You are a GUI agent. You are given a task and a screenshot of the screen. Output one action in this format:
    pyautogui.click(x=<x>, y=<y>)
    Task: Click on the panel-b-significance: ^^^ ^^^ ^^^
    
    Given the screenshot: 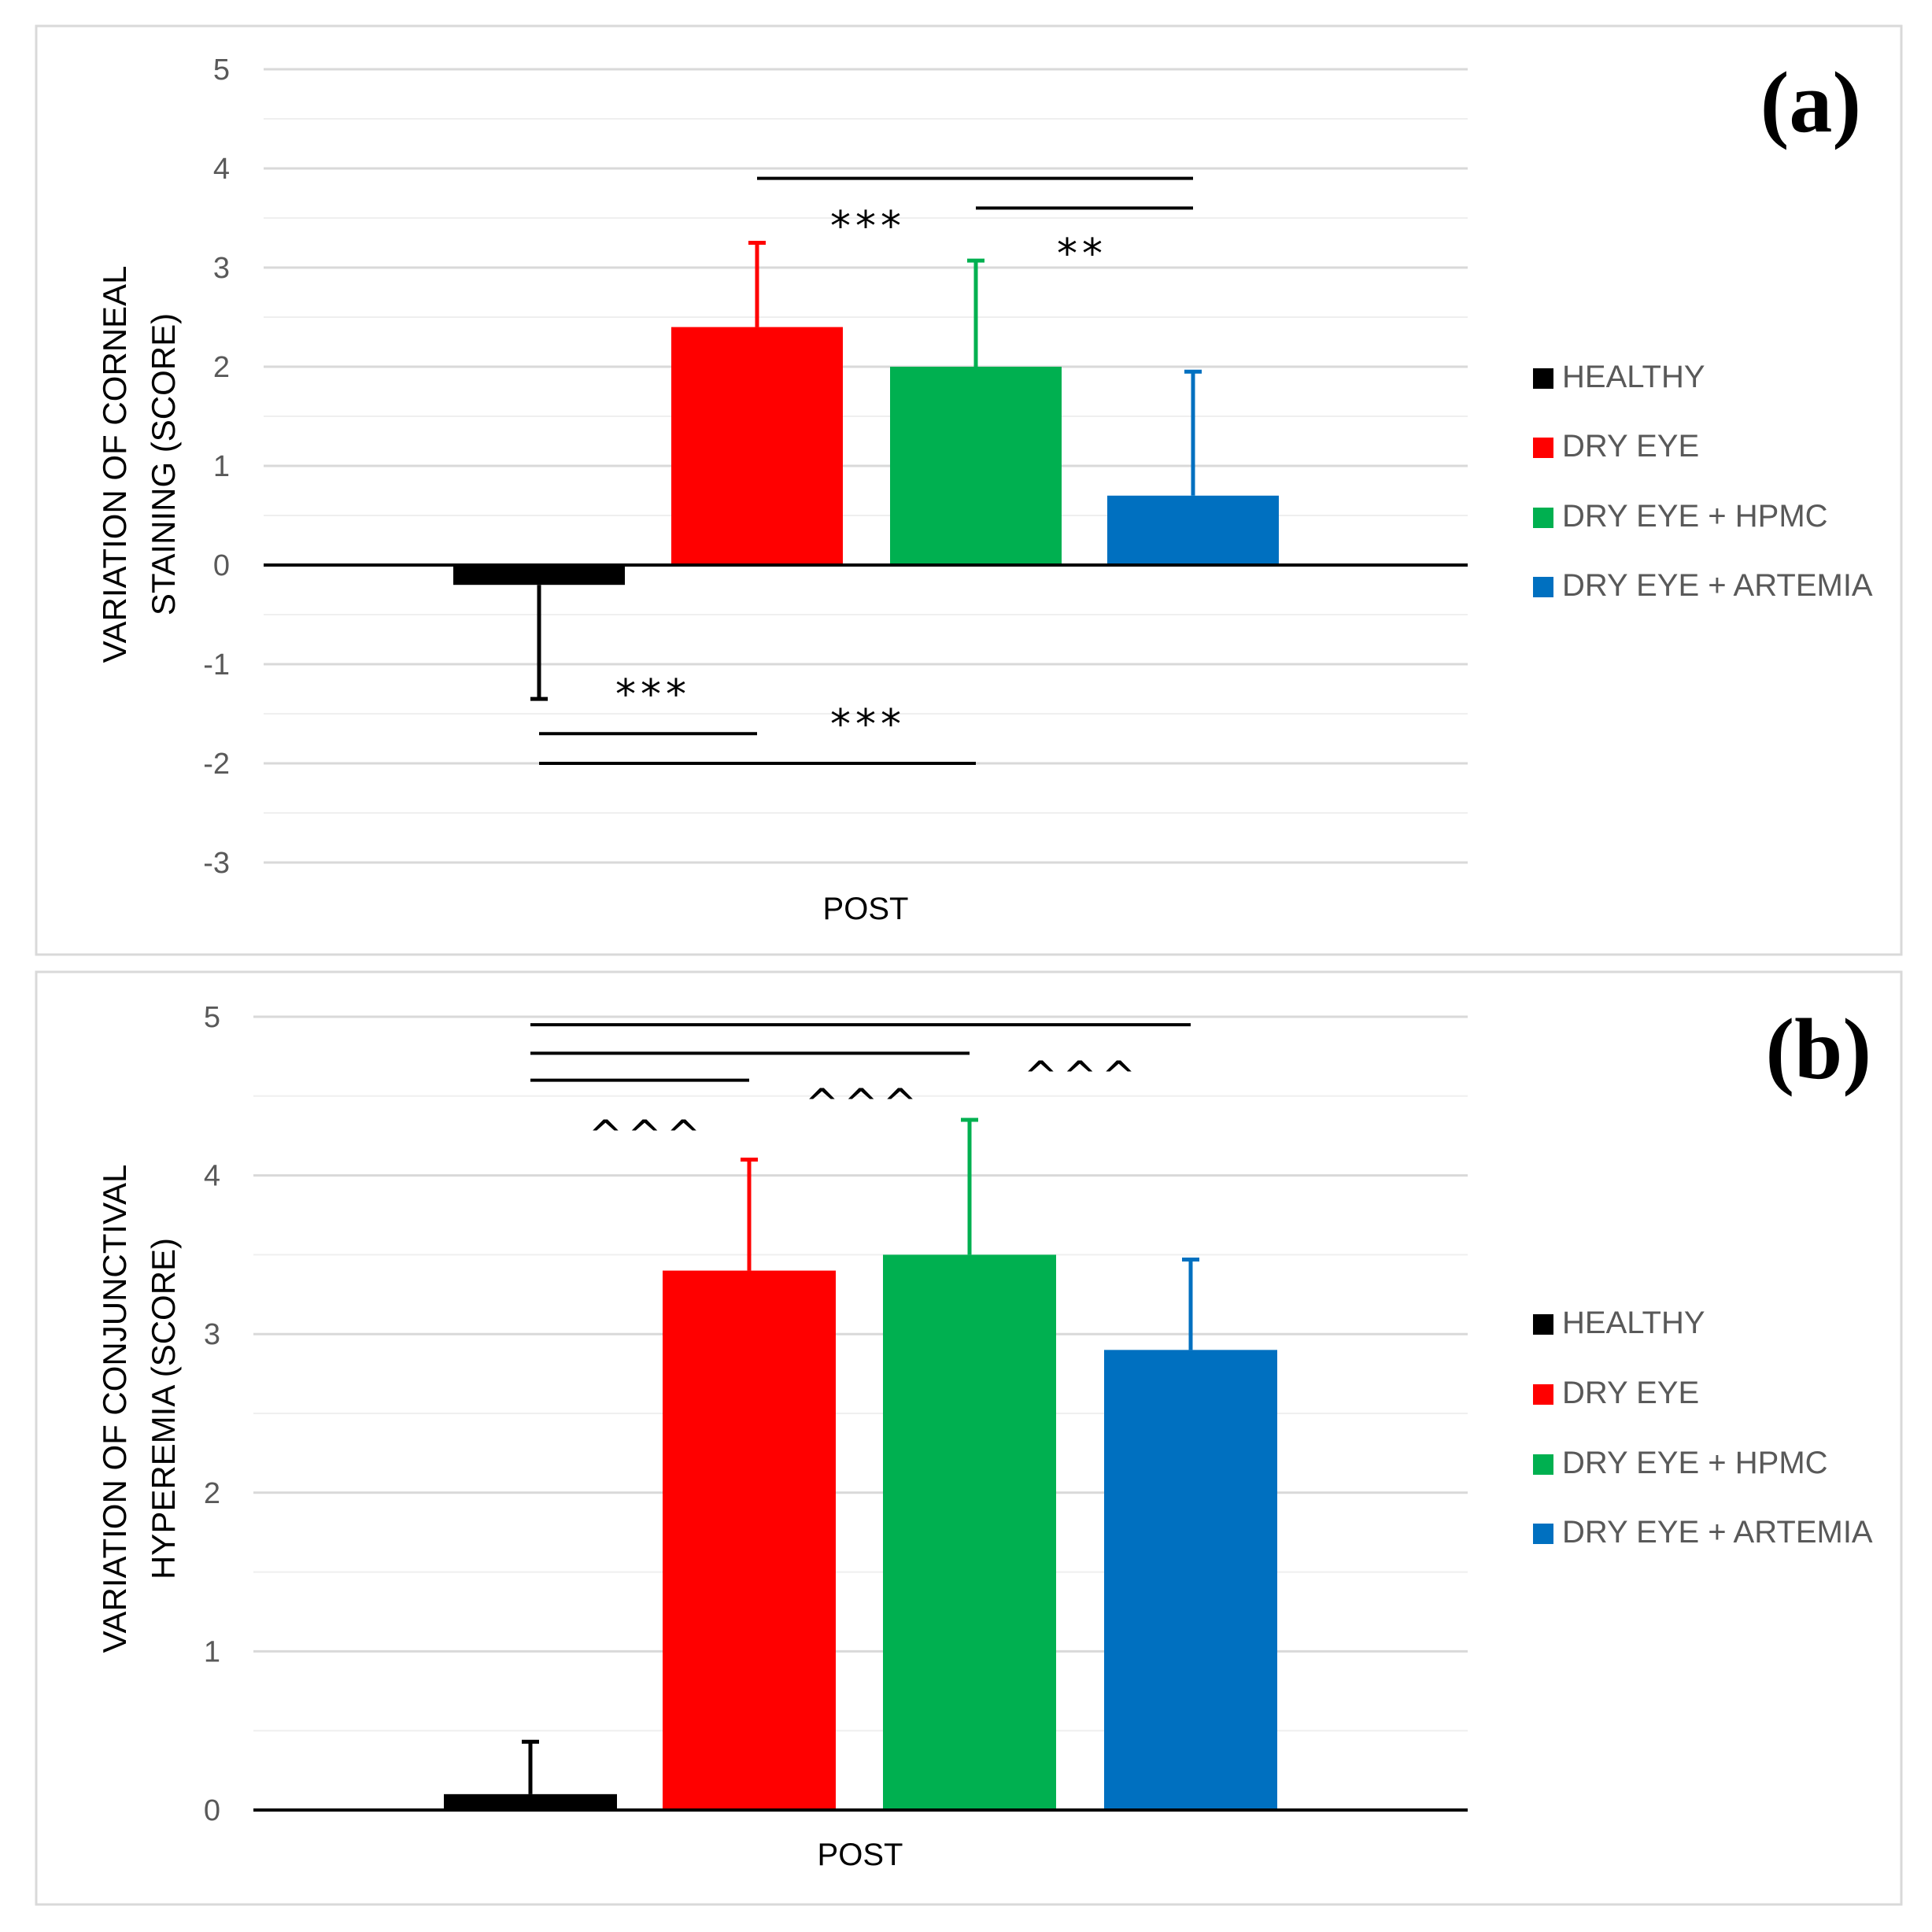 What is the action you would take?
    pyautogui.click(x=860, y=1091)
    